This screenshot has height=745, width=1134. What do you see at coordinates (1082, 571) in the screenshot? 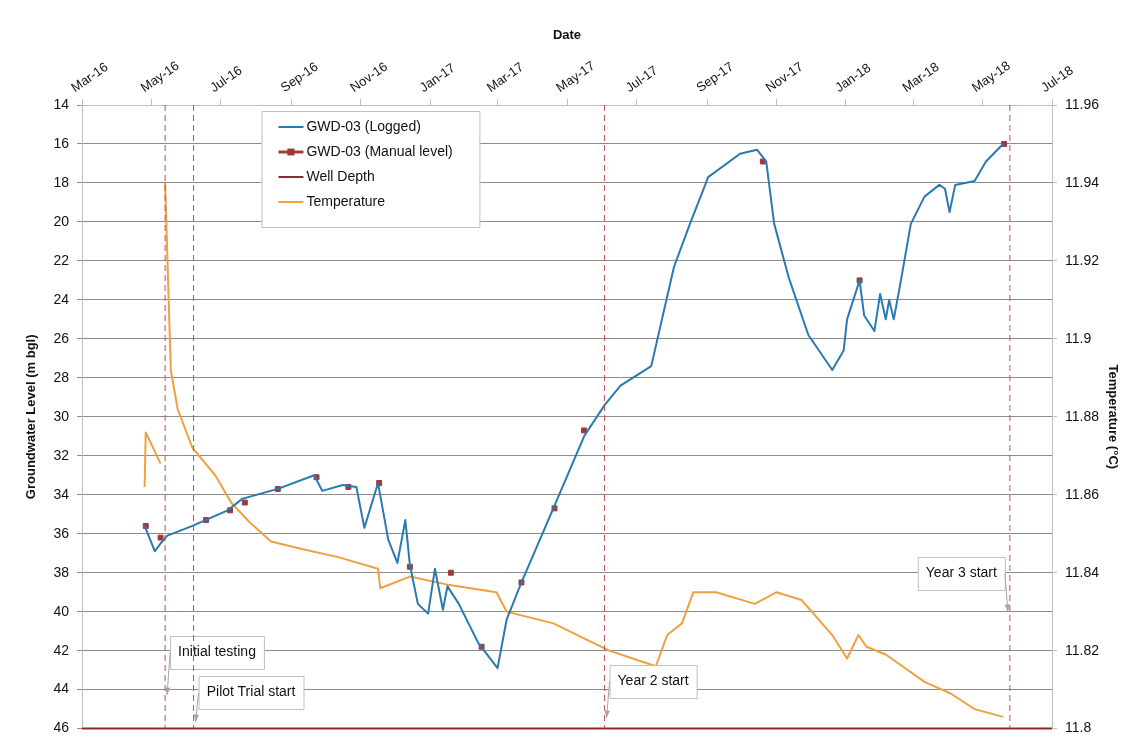
I see `y2-tick-label: 11.84` at bounding box center [1082, 571].